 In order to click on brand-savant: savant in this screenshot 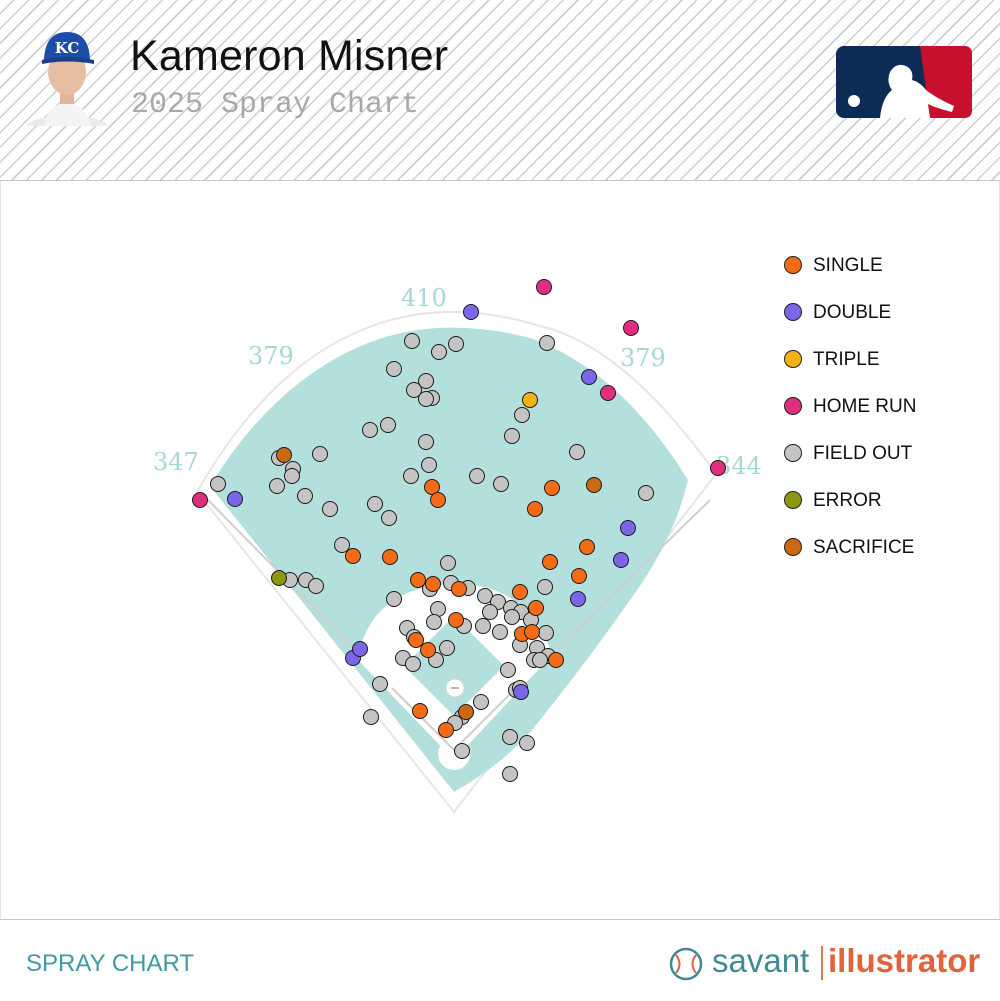, I will do `click(761, 960)`.